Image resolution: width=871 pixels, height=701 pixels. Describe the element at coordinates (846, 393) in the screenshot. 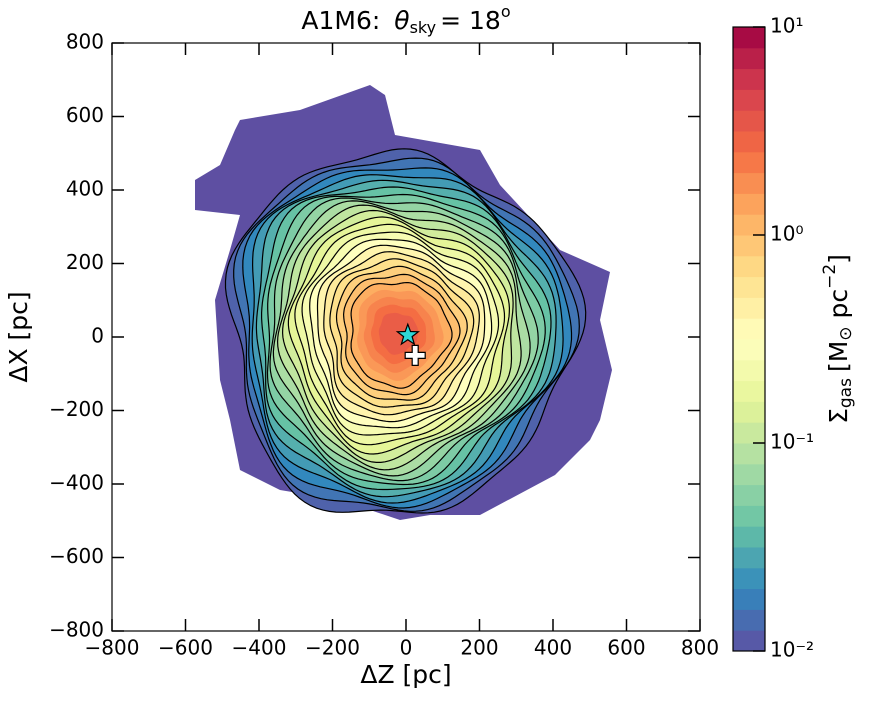

I see `cbar-subscript: gas` at that location.